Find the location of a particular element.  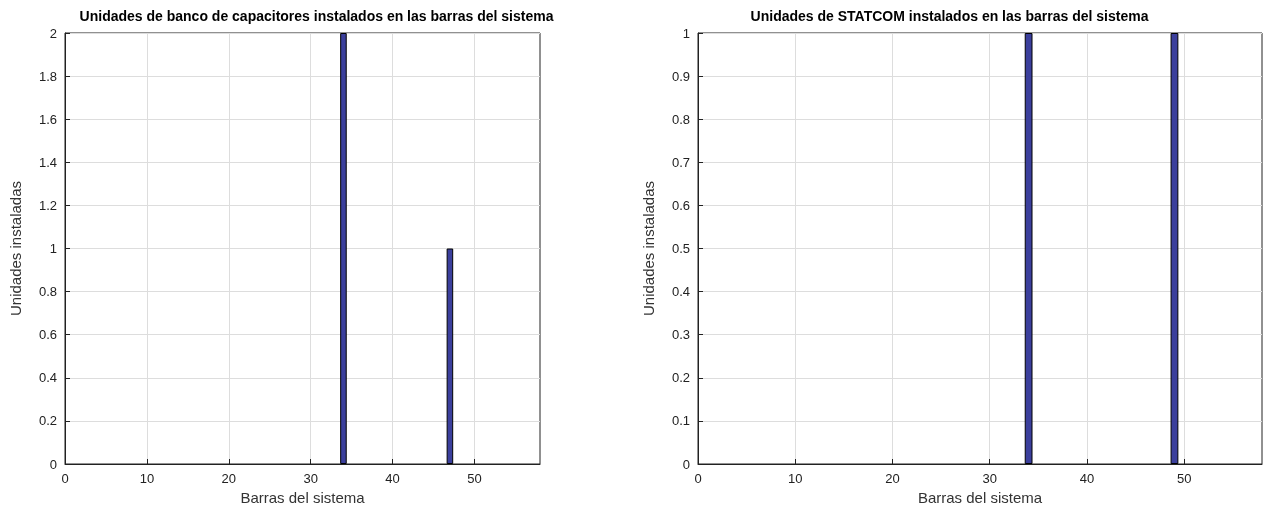

y-tick-label: 1.6 is located at coordinates (47, 119).